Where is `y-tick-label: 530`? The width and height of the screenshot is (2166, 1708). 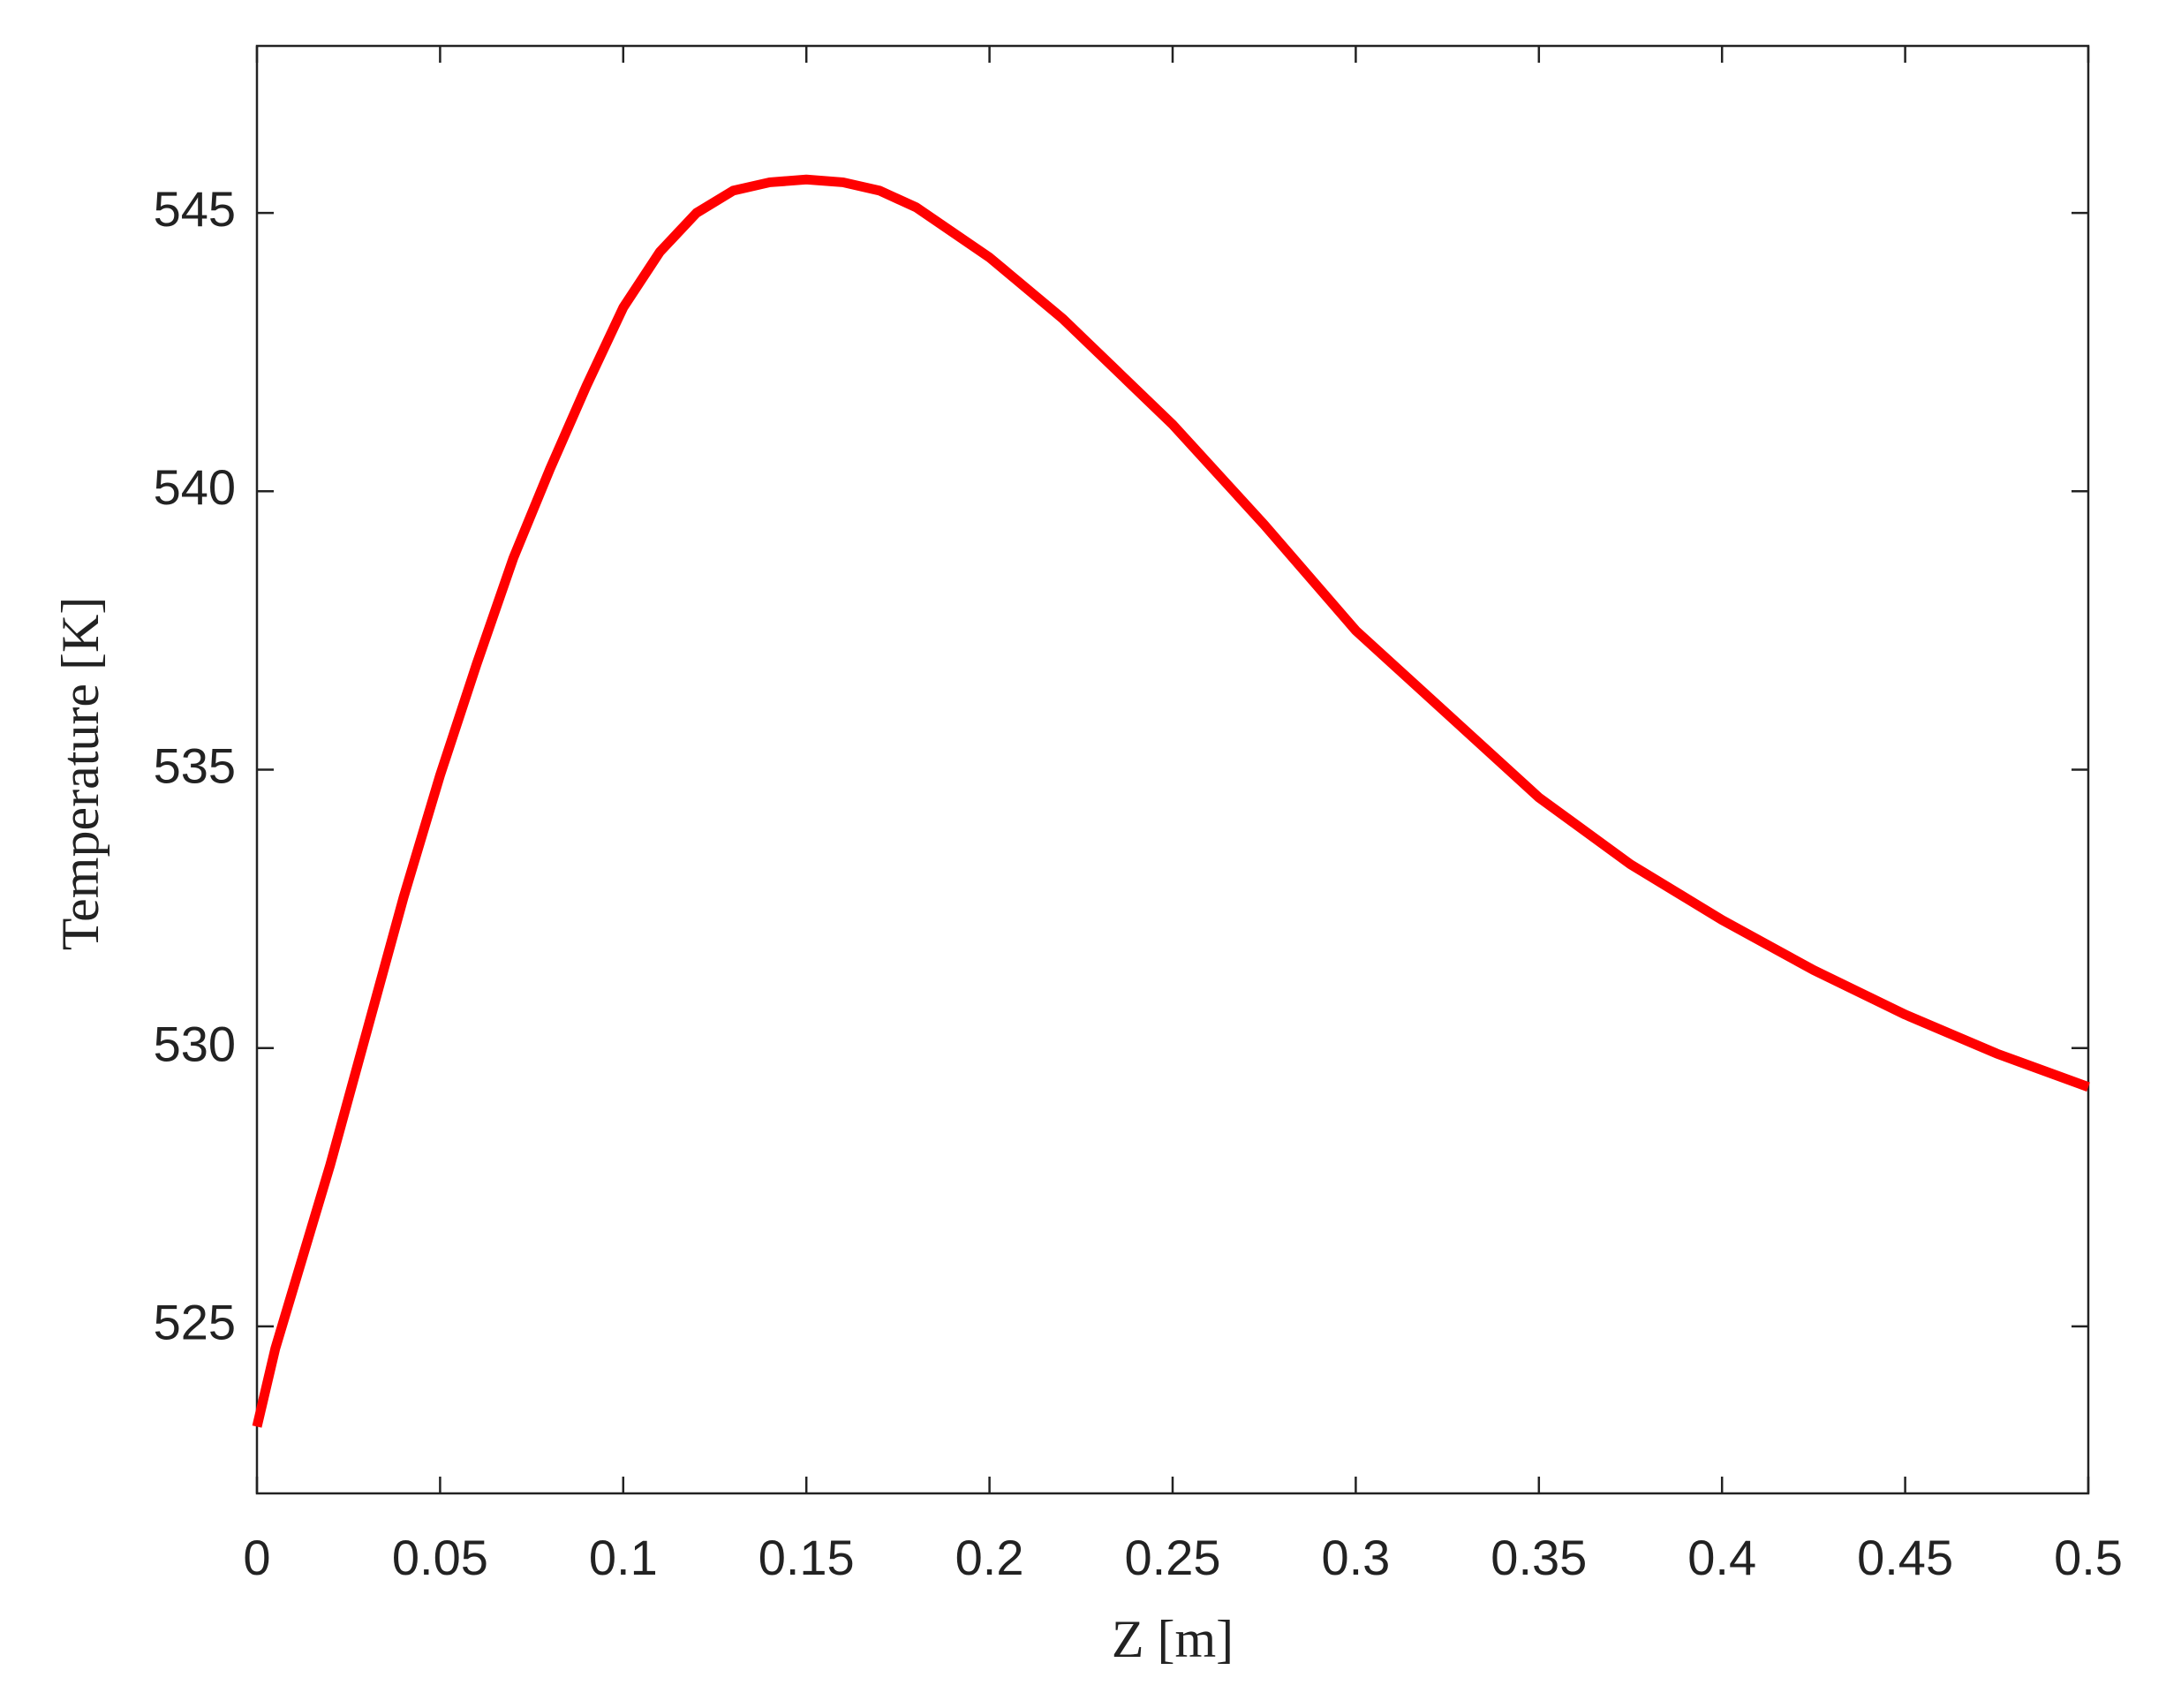
y-tick-label: 530 is located at coordinates (195, 1043).